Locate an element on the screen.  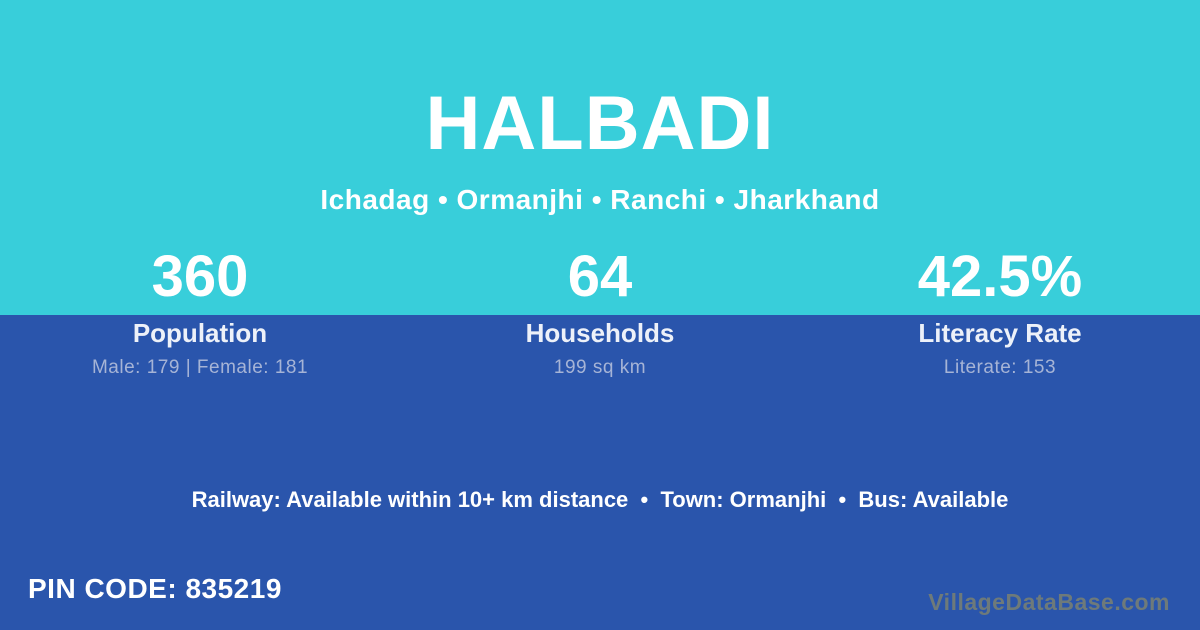
watermark-villagedatabase: VillageDataBase.com is located at coordinates (1049, 602).